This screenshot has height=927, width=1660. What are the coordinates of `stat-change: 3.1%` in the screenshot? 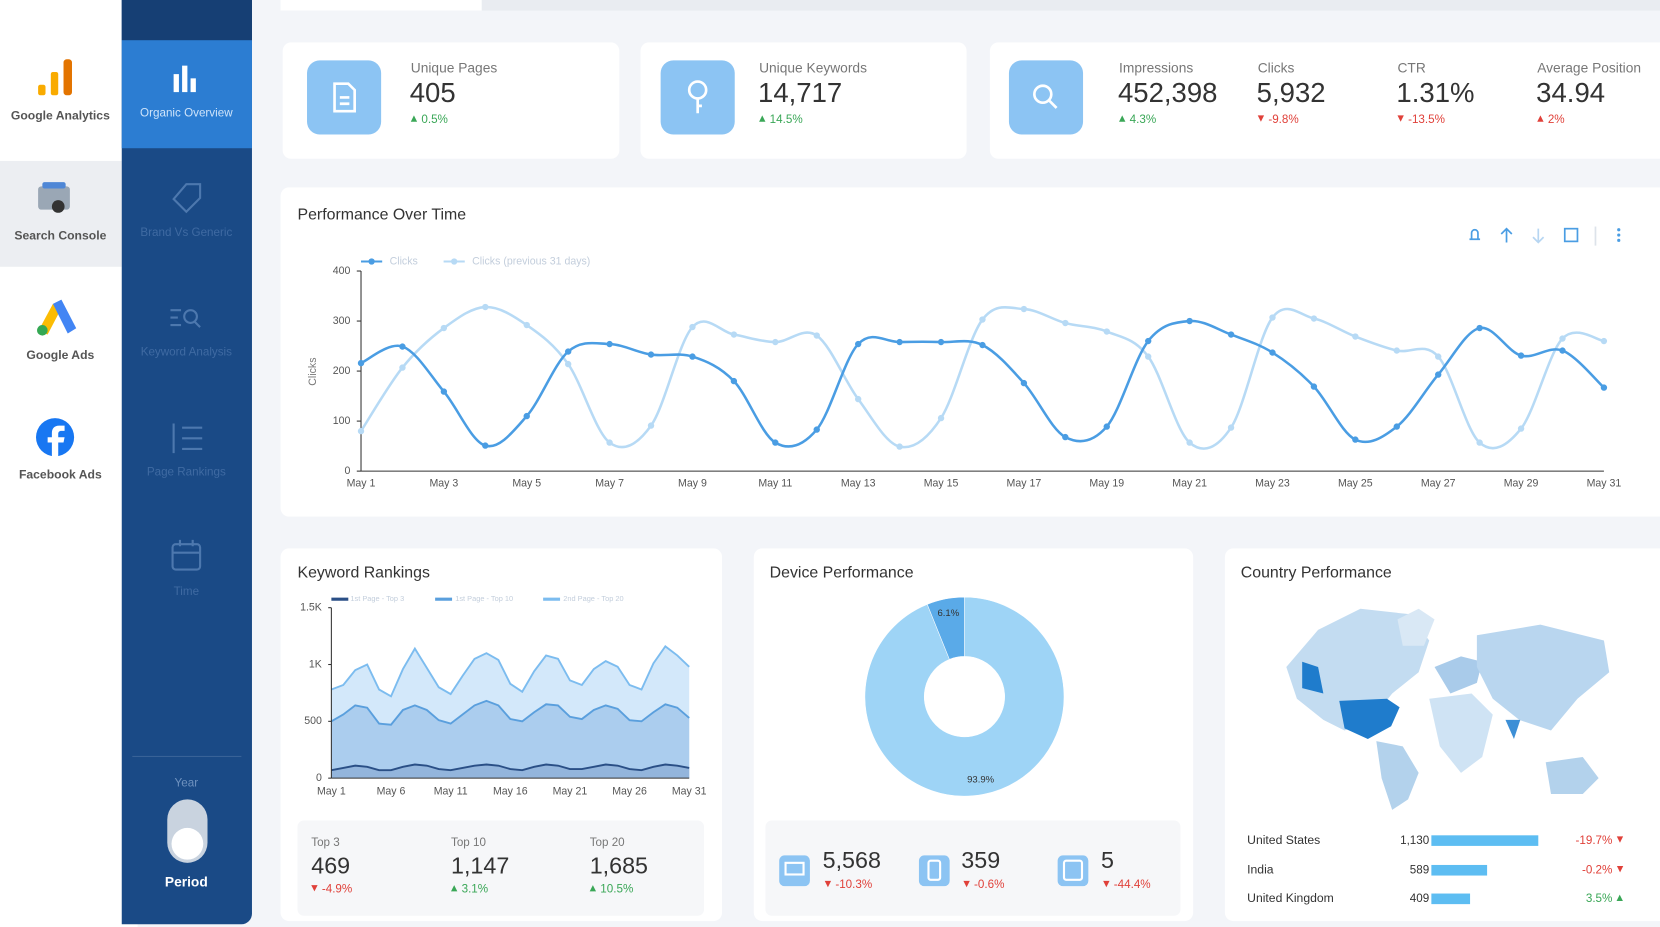 It's located at (470, 889).